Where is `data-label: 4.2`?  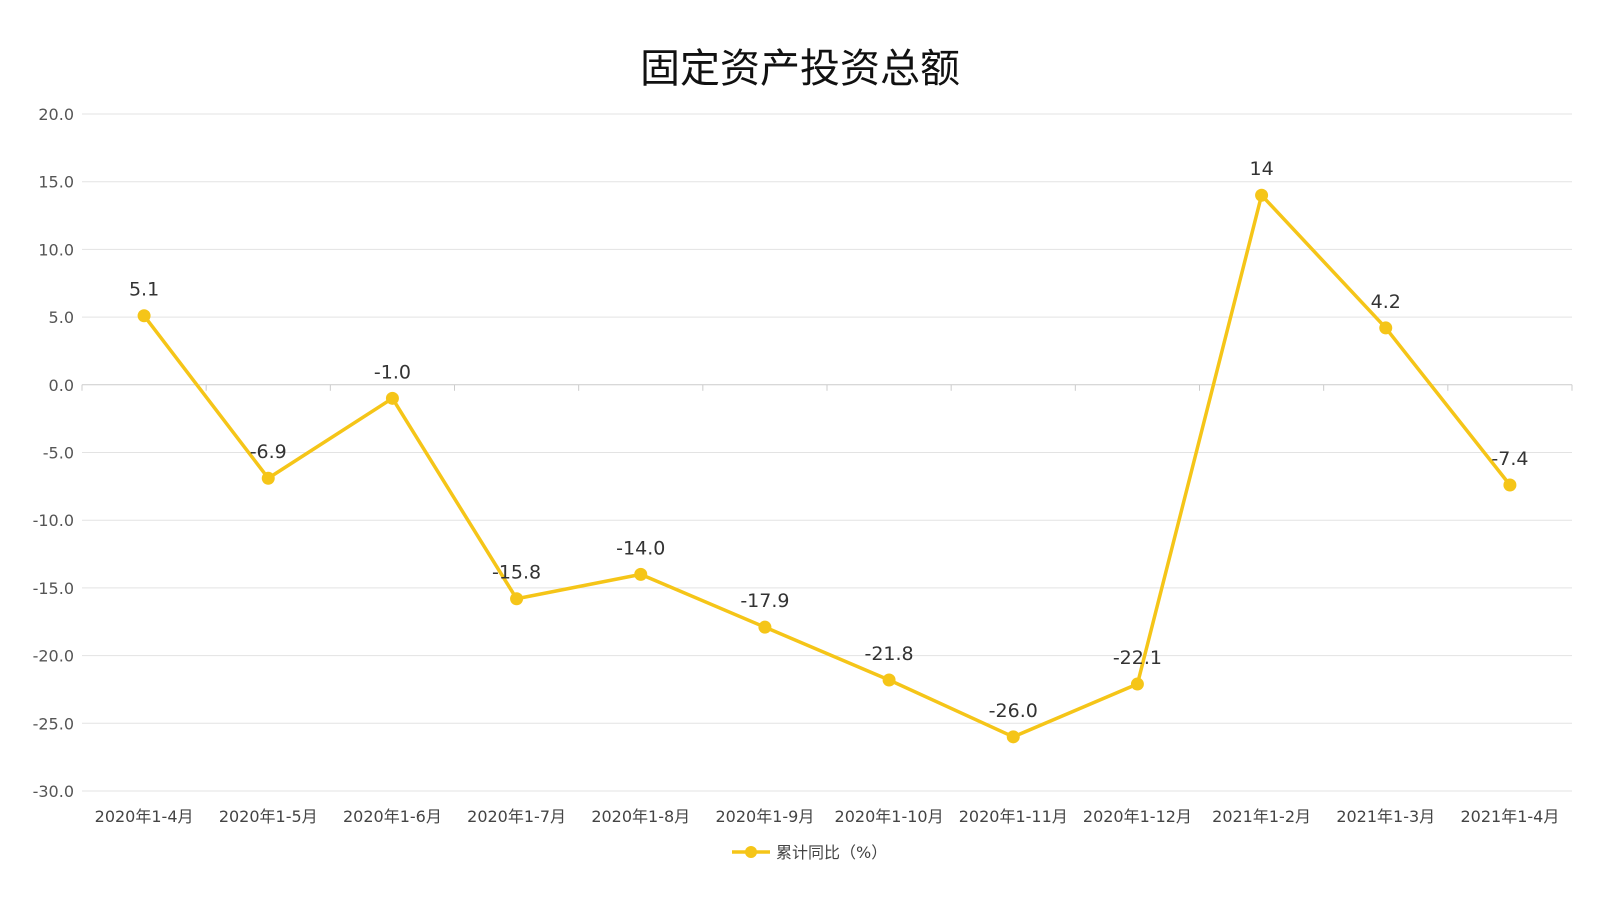 data-label: 4.2 is located at coordinates (1386, 302).